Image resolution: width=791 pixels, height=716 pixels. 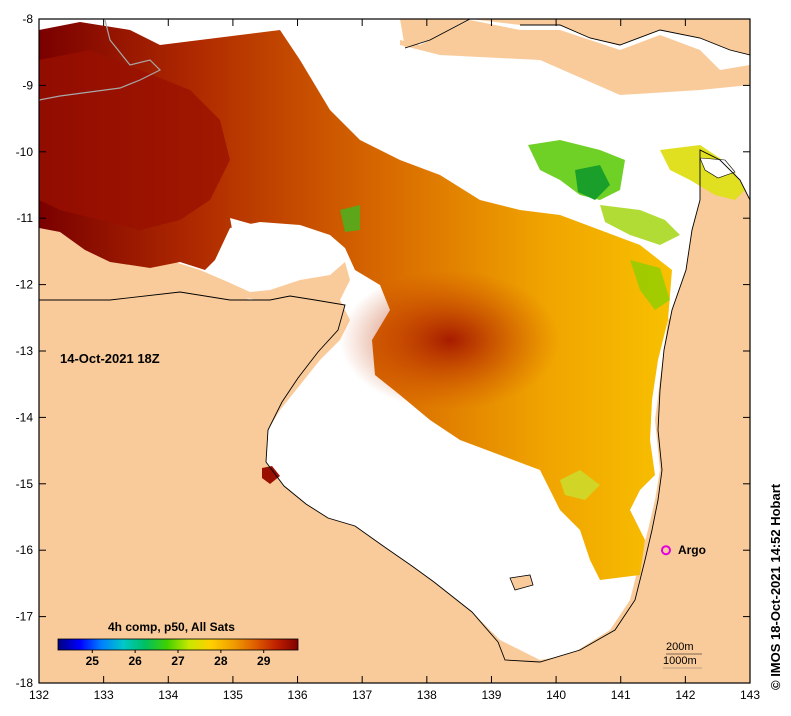 I want to click on north-coastline, so click(x=577, y=37).